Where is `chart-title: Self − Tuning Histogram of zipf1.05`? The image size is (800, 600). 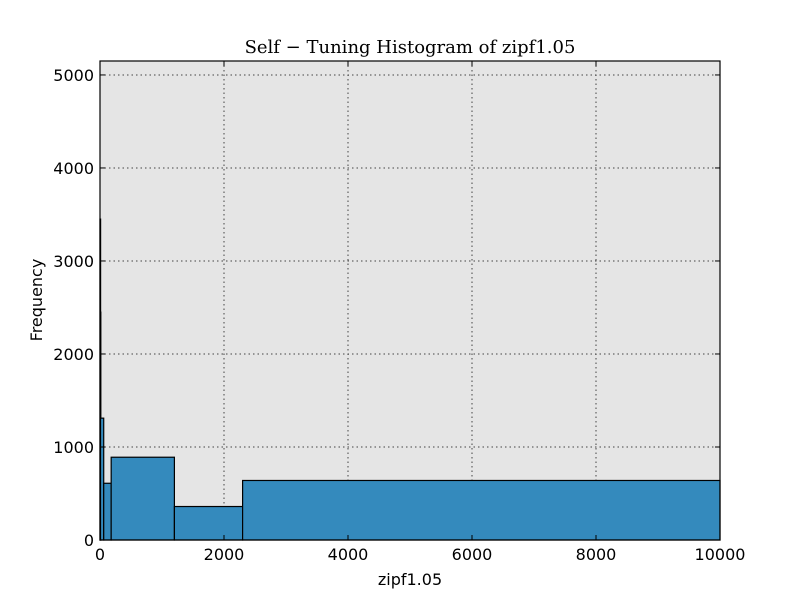 chart-title: Self − Tuning Histogram of zipf1.05 is located at coordinates (410, 47).